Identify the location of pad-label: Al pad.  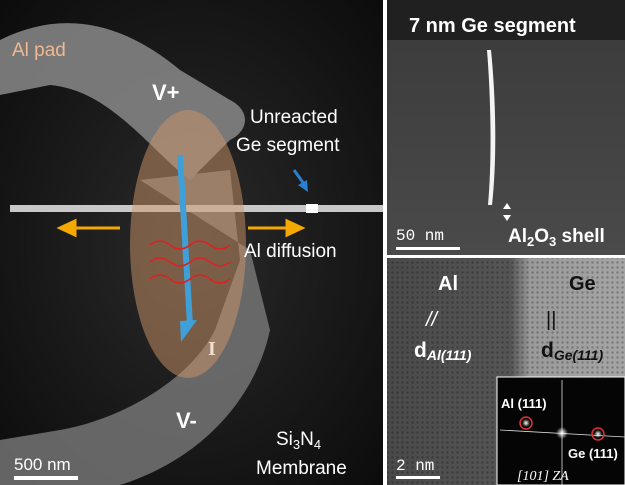
(39, 50).